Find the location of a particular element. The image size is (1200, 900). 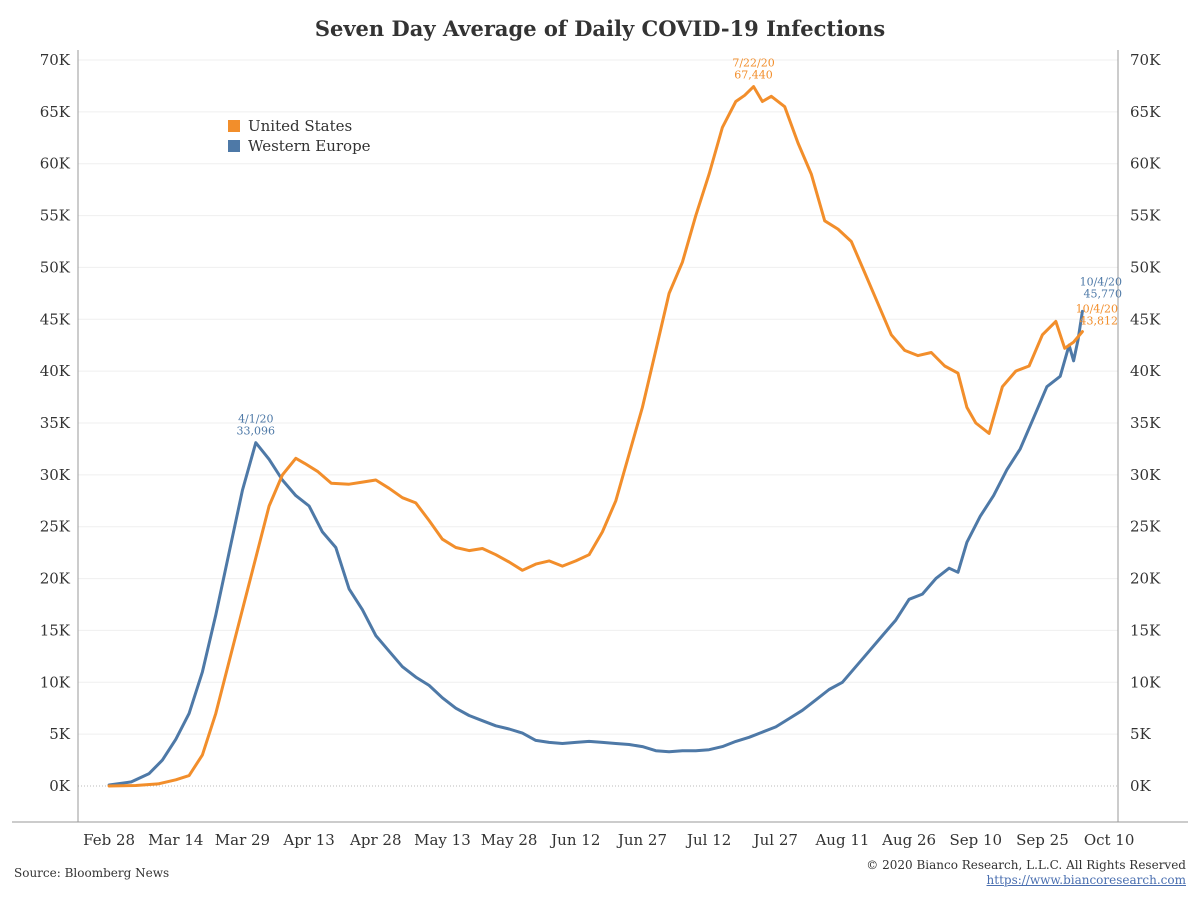

legend-item-western-europe: Western Europe is located at coordinates (299, 146).